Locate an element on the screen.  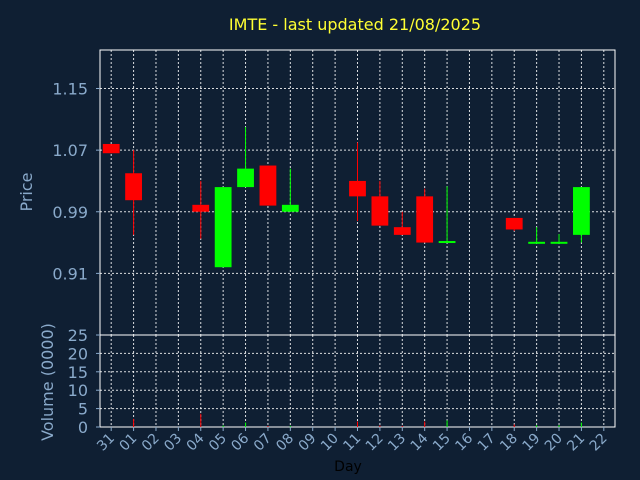
volume-tick-label: 0 is located at coordinates (83, 427).